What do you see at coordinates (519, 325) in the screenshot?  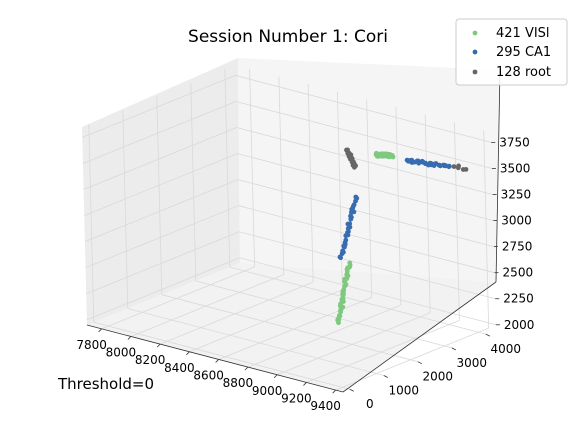 I see `z-tick-label: 2000` at bounding box center [519, 325].